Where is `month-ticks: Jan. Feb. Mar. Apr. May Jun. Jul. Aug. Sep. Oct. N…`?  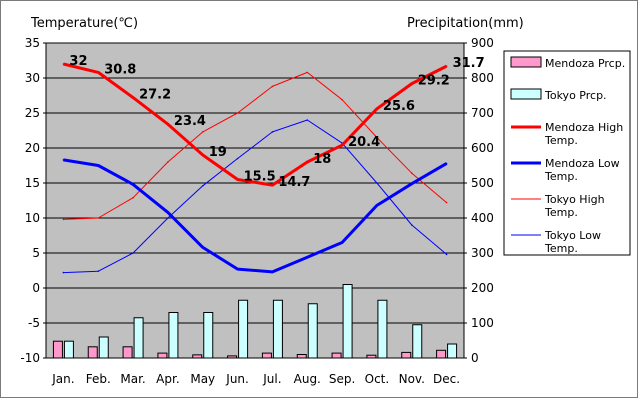 month-ticks: Jan. Feb. Mar. Apr. May Jun. Jul. Aug. Sep. Oct. N… is located at coordinates (255, 379).